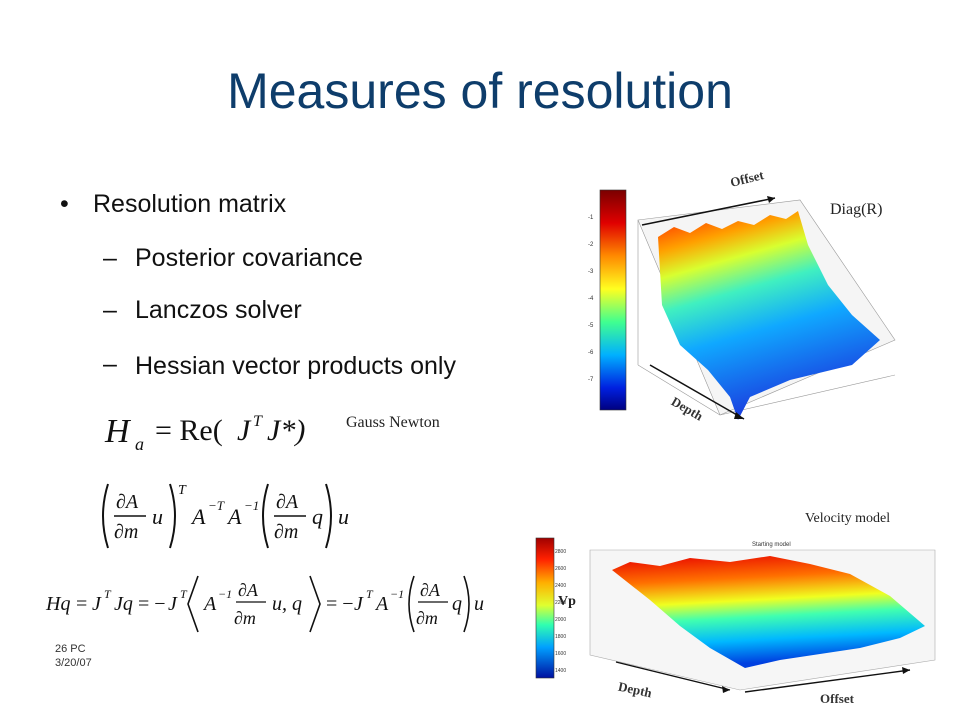  I want to click on resolution-diagonal-plot: Offset Depth -1 -2 -3 -4 -5 -6 -7, so click(749, 297).